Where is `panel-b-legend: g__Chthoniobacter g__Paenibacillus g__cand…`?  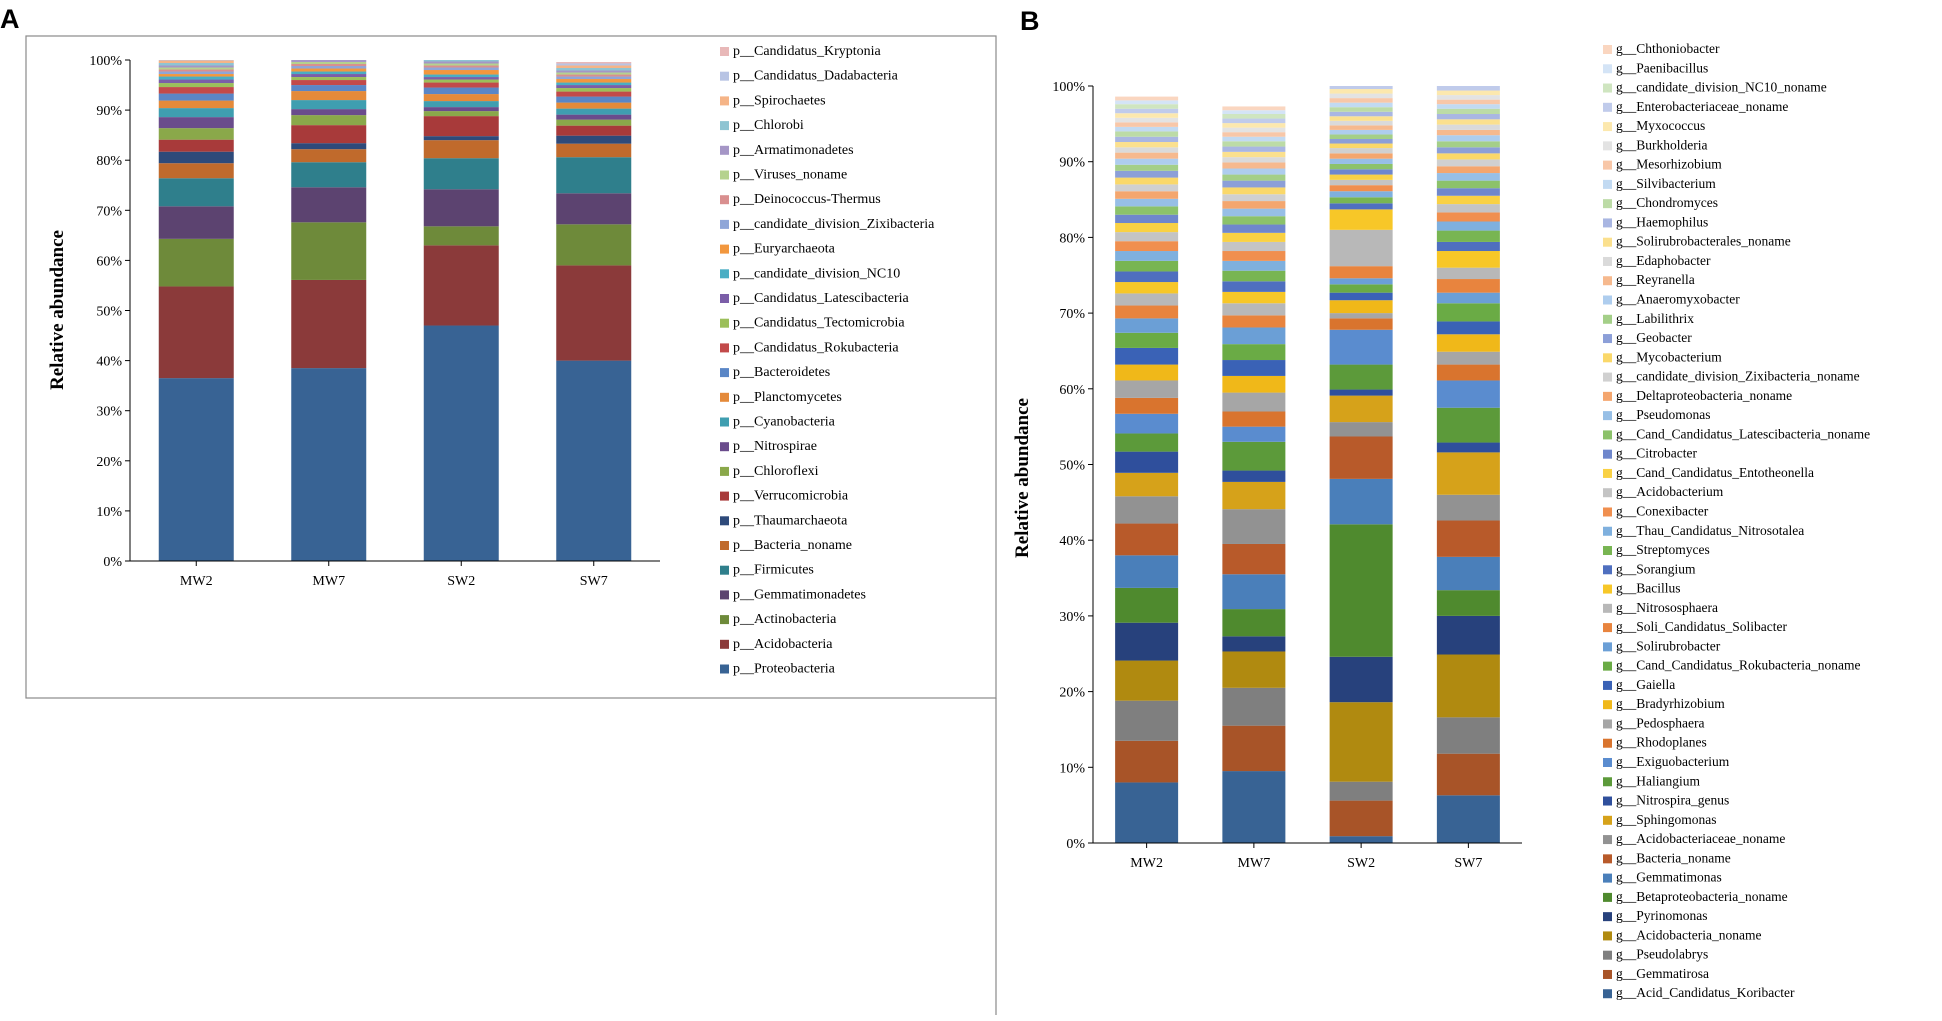 panel-b-legend: g__Chthoniobacter g__Paenibacillus g__cand… is located at coordinates (1736, 520).